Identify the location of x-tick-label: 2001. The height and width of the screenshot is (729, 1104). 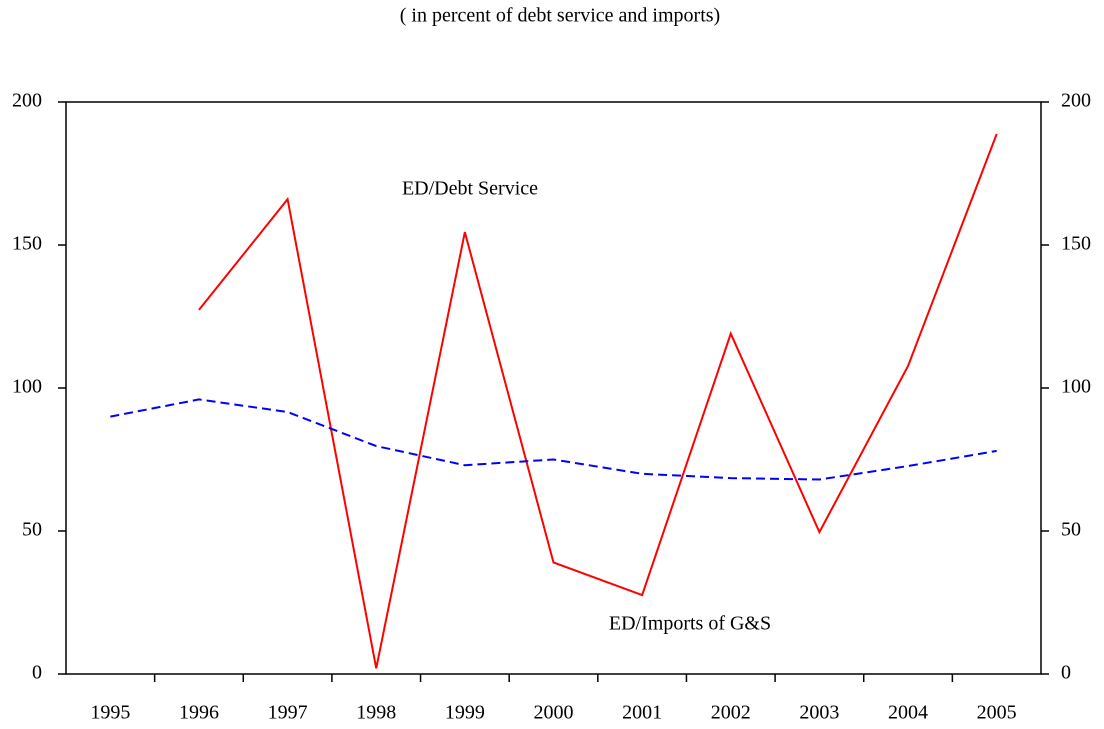
(642, 713).